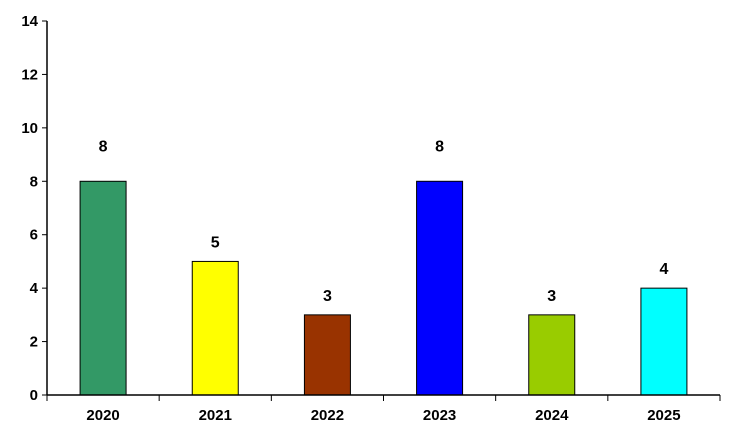 Image resolution: width=733 pixels, height=427 pixels. I want to click on bar-2024, so click(552, 355).